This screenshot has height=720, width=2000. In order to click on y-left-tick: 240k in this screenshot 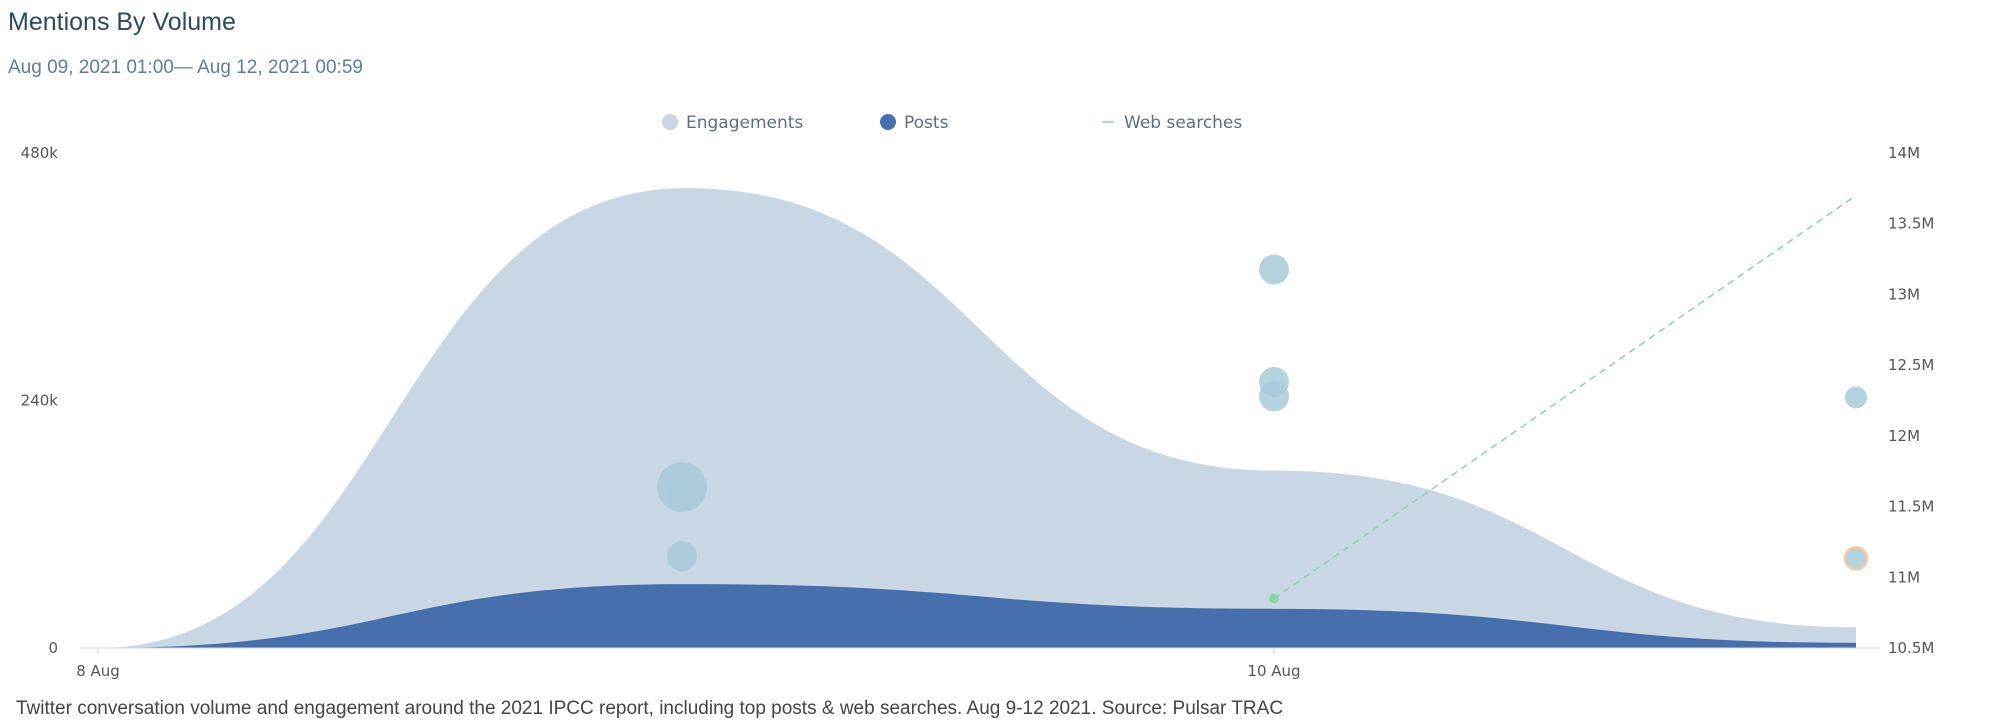, I will do `click(40, 401)`.